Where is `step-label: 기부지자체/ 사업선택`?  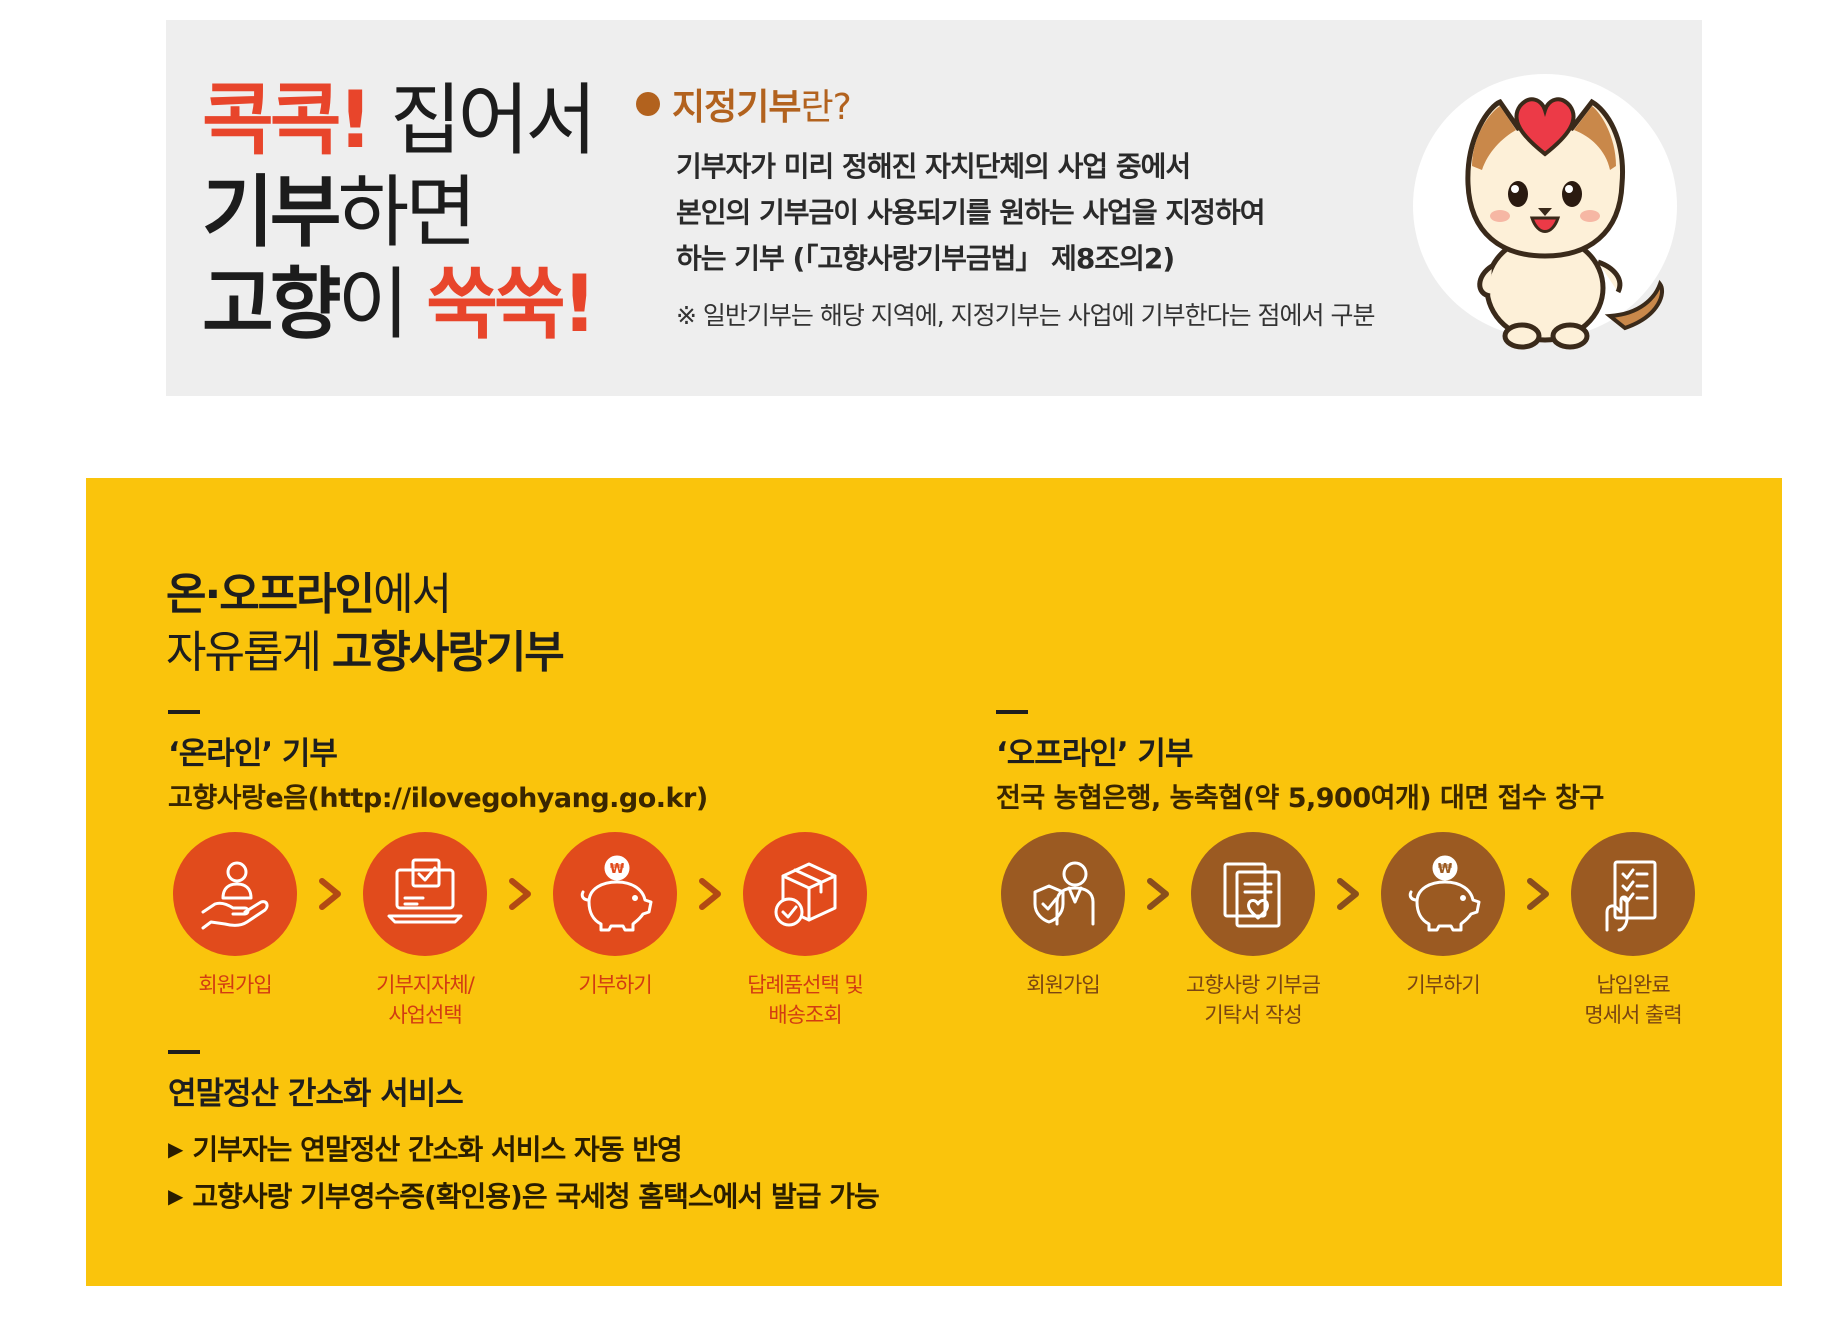
step-label: 기부지자체/ 사업선택 is located at coordinates (425, 1000).